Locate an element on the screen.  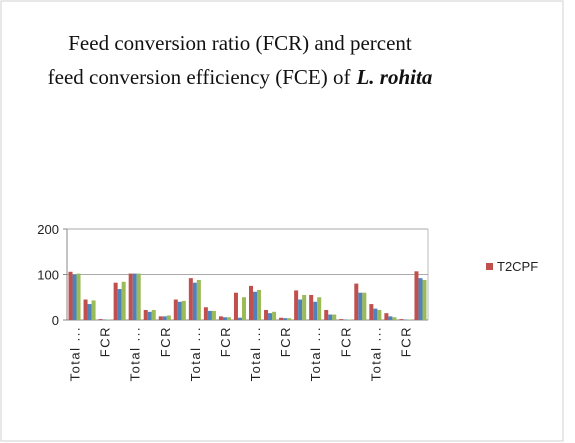
legend-swatch is located at coordinates (489, 266).